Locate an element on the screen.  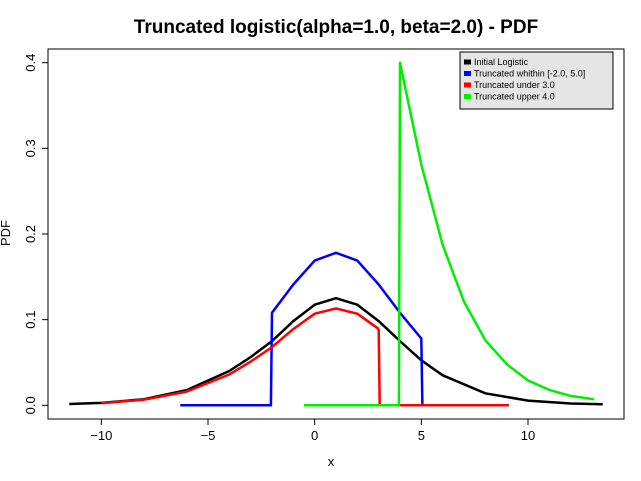
legend-box is located at coordinates (536, 80).